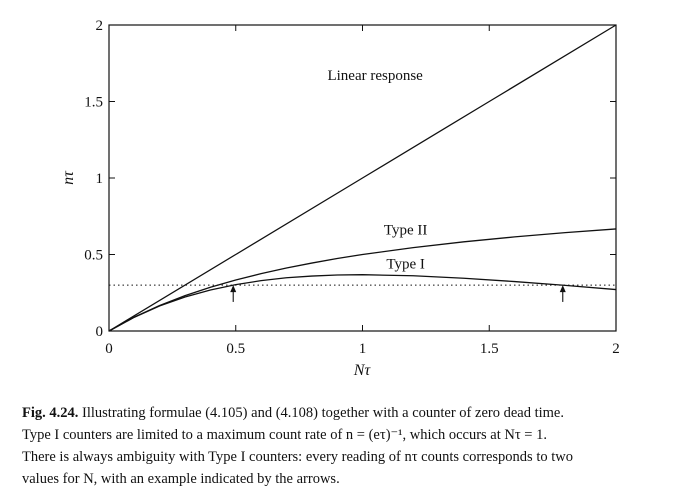  I want to click on y-axis-title: nτ, so click(68, 177).